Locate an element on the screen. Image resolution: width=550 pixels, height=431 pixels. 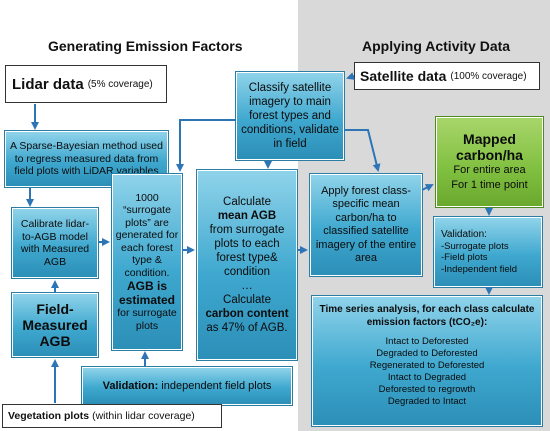
field-measured-line3: AGB is located at coordinates (55, 341).